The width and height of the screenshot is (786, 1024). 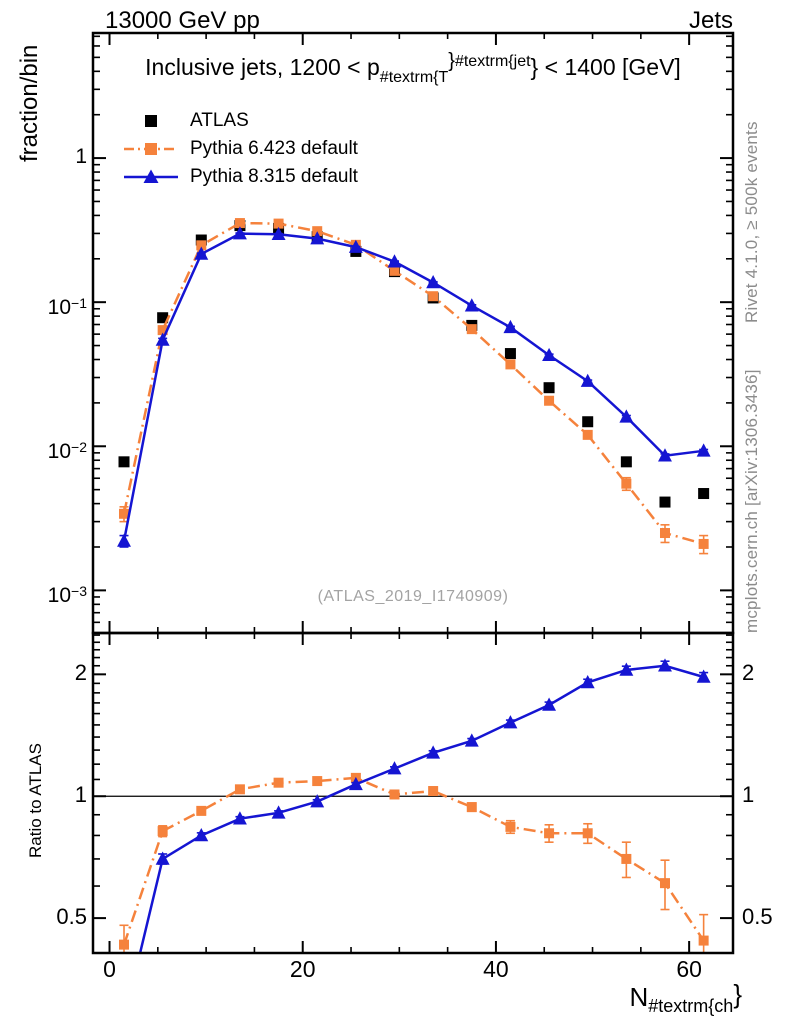 I want to click on x-tick-label: 60, so click(x=689, y=969).